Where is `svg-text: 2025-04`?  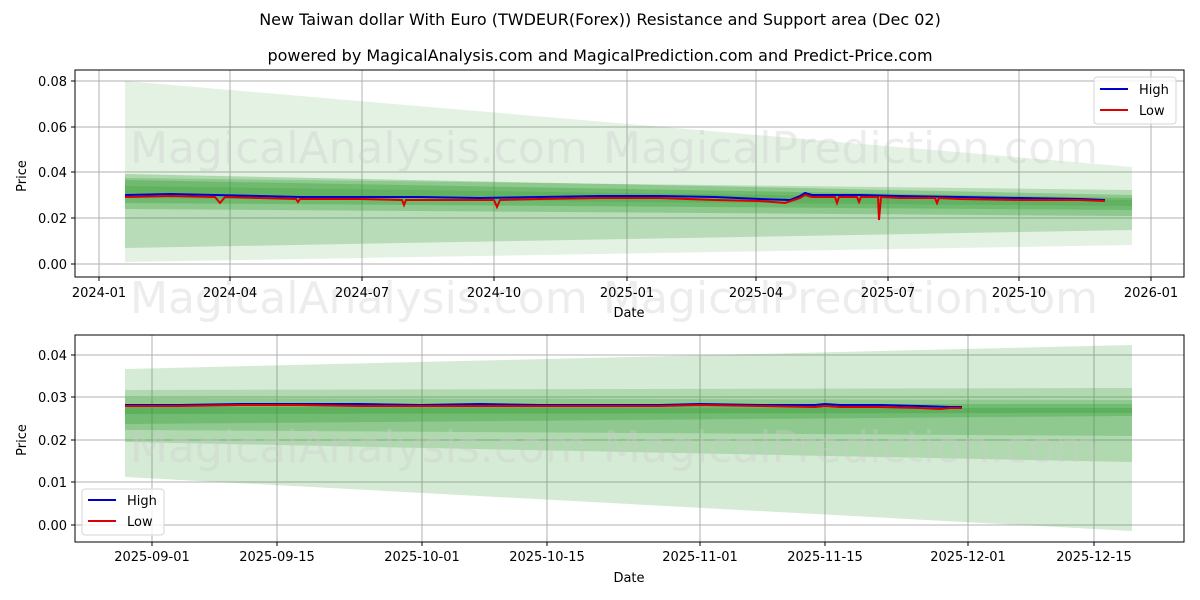
svg-text: 2025-04 is located at coordinates (756, 293).